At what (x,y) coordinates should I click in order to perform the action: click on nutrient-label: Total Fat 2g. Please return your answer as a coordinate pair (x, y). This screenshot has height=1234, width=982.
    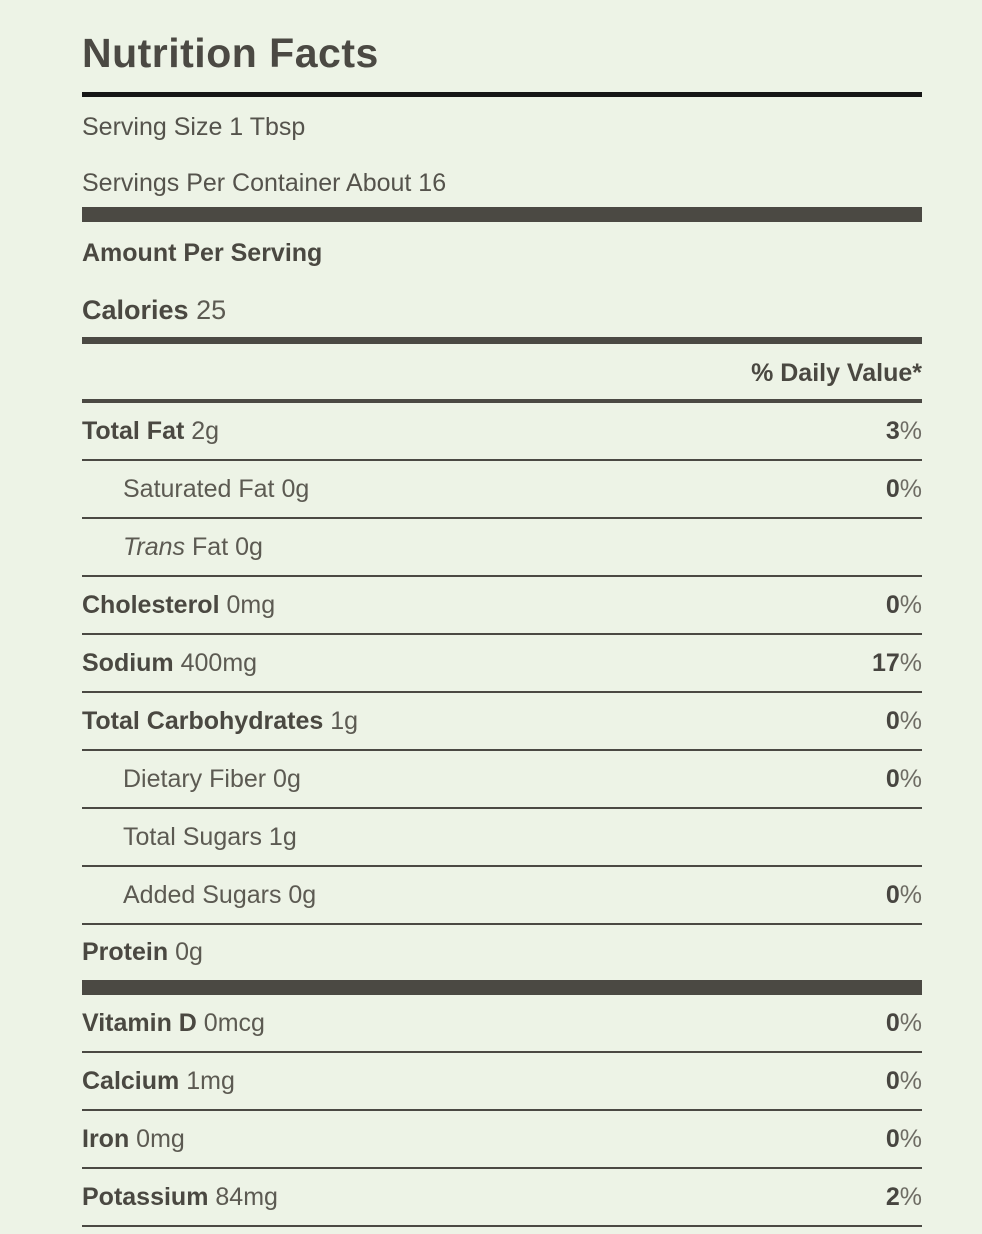
    Looking at the image, I should click on (150, 431).